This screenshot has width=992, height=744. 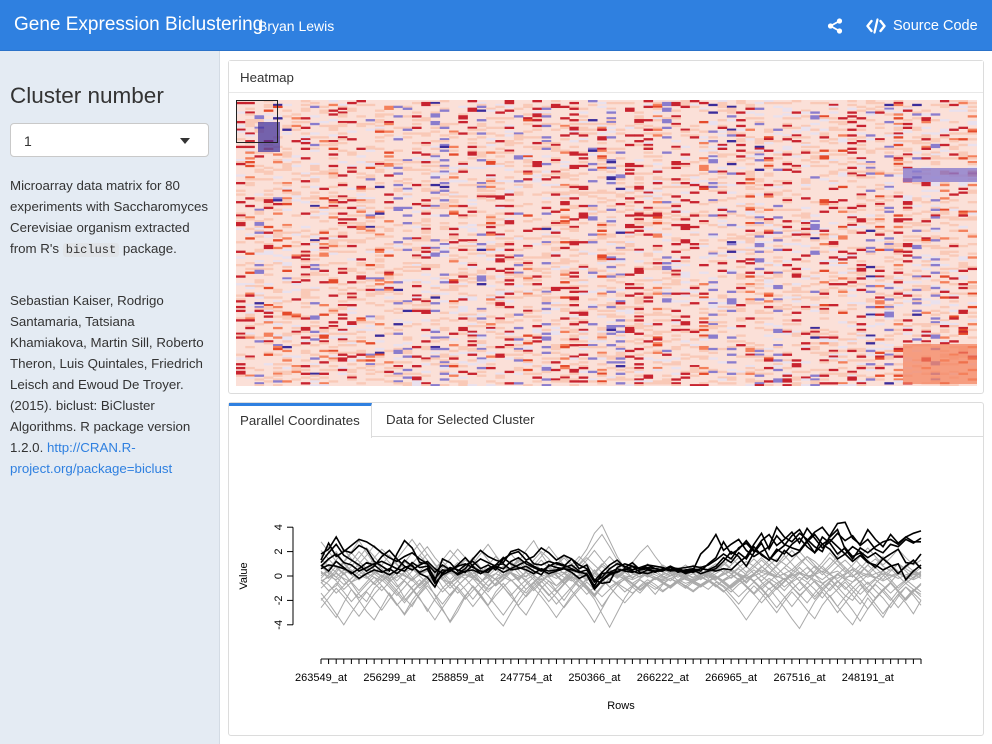 What do you see at coordinates (935, 26) in the screenshot?
I see `source-code-label: Source Code` at bounding box center [935, 26].